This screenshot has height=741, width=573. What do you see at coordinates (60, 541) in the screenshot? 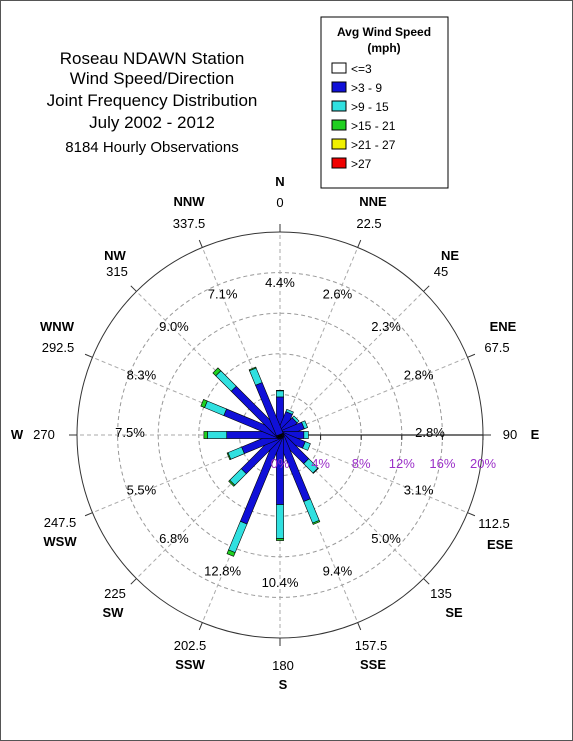
I see `direction-name-wsw: WSW` at bounding box center [60, 541].